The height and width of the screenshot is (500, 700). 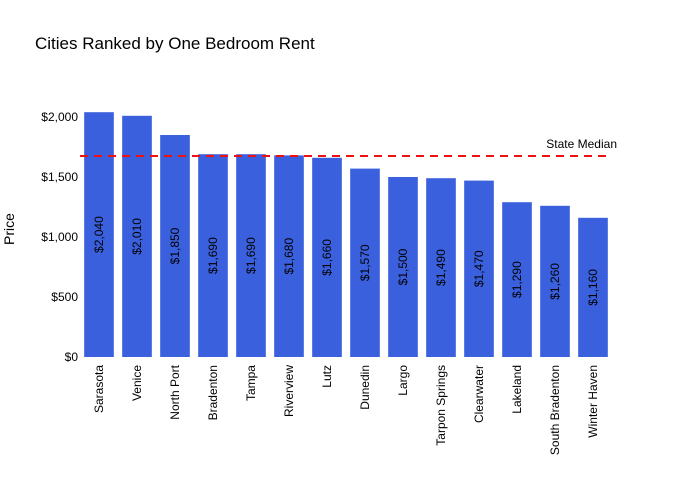 What do you see at coordinates (137, 383) in the screenshot?
I see `x-tick-label: Venice` at bounding box center [137, 383].